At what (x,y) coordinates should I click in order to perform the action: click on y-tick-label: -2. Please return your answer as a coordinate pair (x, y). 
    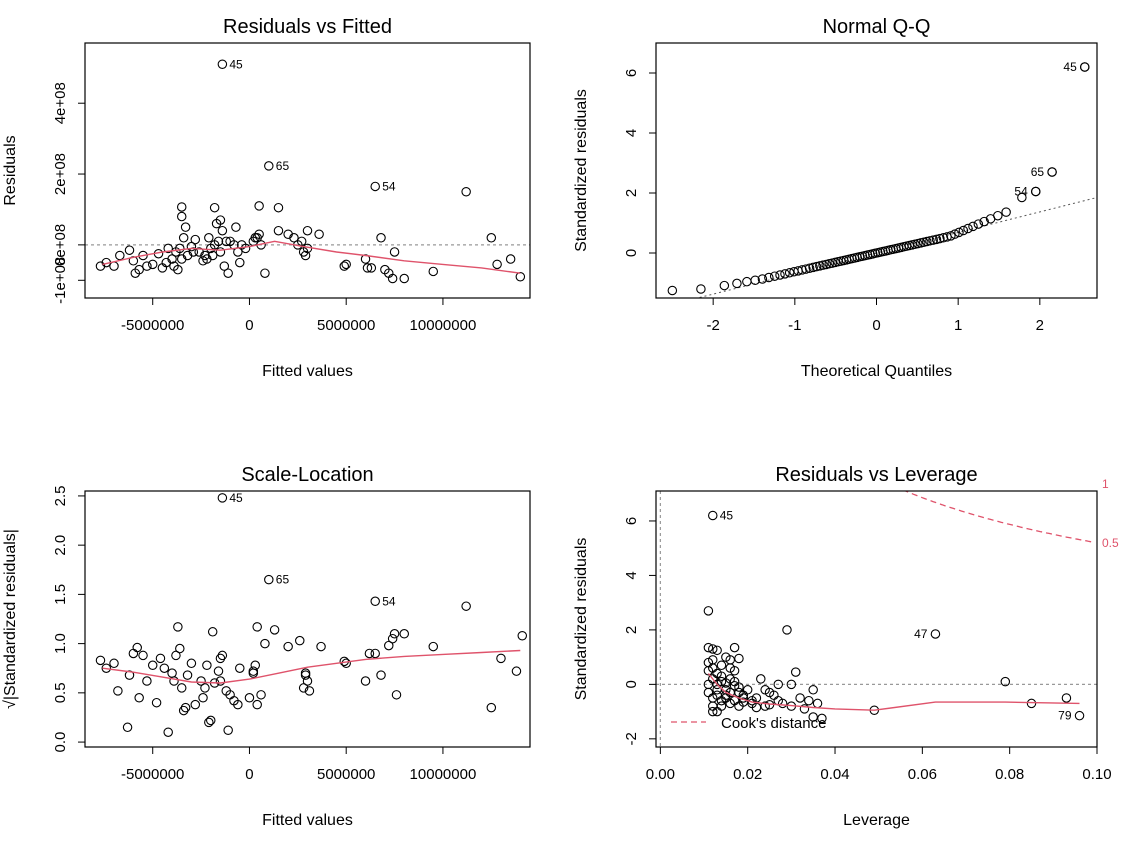
    Looking at the image, I should click on (631, 738).